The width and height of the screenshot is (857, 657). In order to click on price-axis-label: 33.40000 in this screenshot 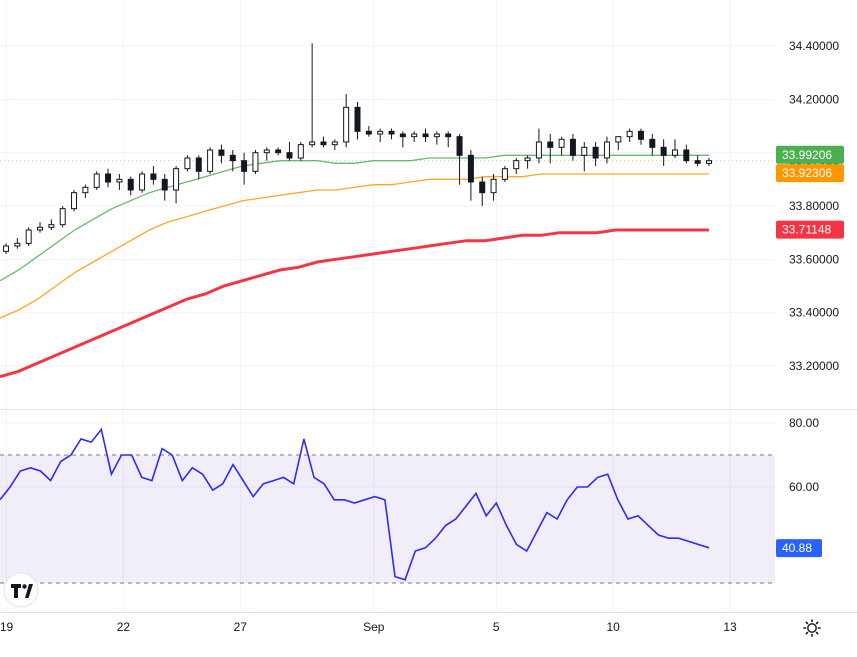, I will do `click(814, 313)`.